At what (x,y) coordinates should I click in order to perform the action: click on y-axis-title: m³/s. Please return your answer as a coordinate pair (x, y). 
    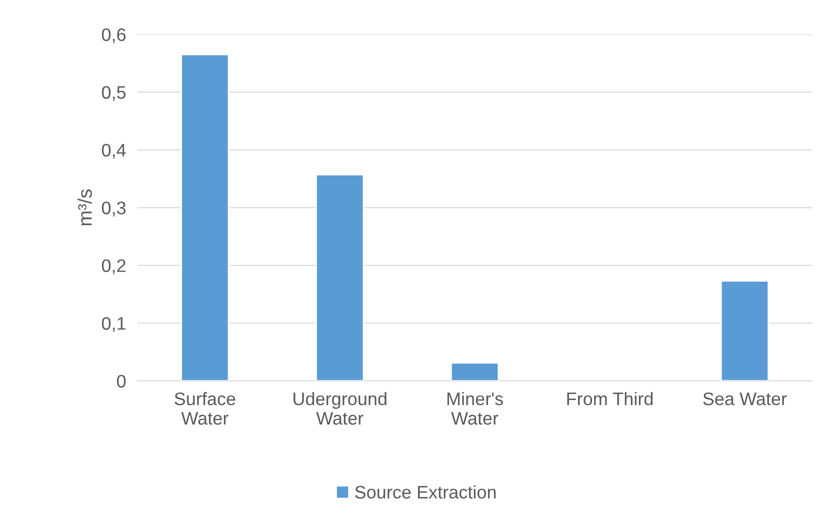
    Looking at the image, I should click on (85, 207).